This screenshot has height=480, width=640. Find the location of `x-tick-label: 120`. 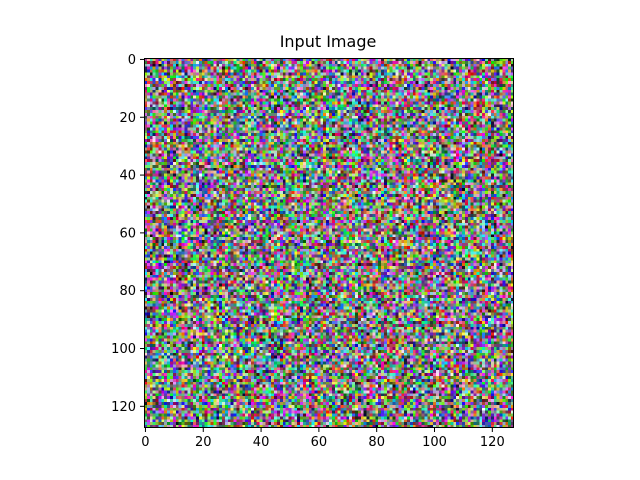

x-tick-label: 120 is located at coordinates (492, 442).